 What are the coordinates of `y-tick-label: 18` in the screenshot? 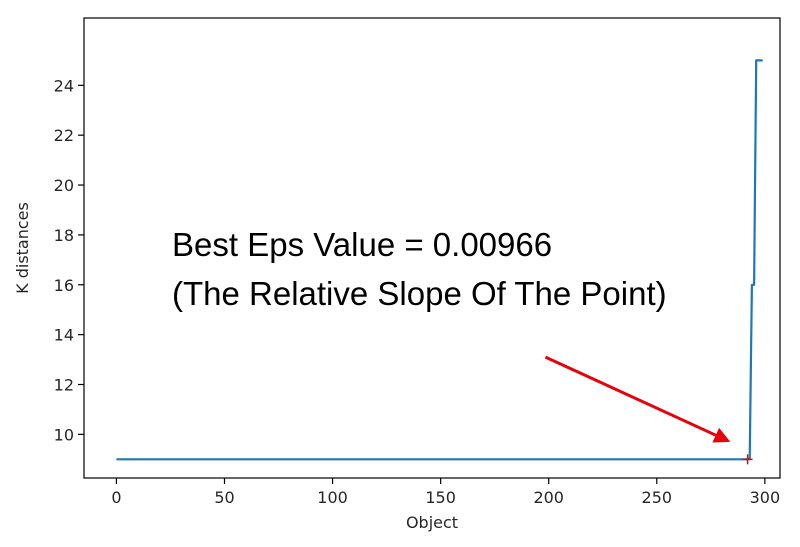 It's located at (64, 235).